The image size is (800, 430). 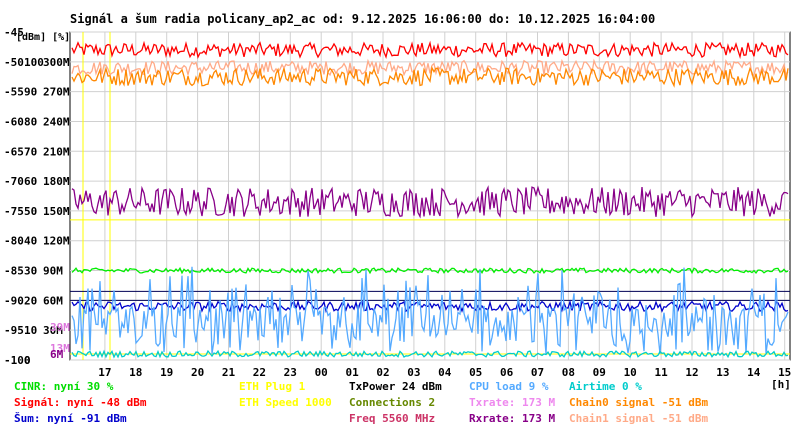 I want to click on legend-chain1: Chain1 signal -51 dBm, so click(x=638, y=418).